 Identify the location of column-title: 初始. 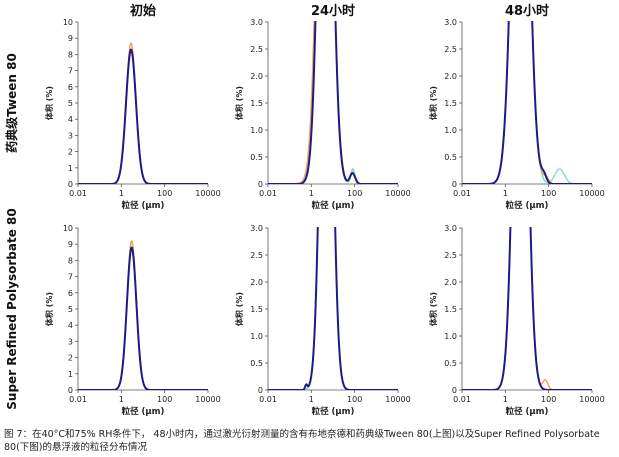
(143, 11).